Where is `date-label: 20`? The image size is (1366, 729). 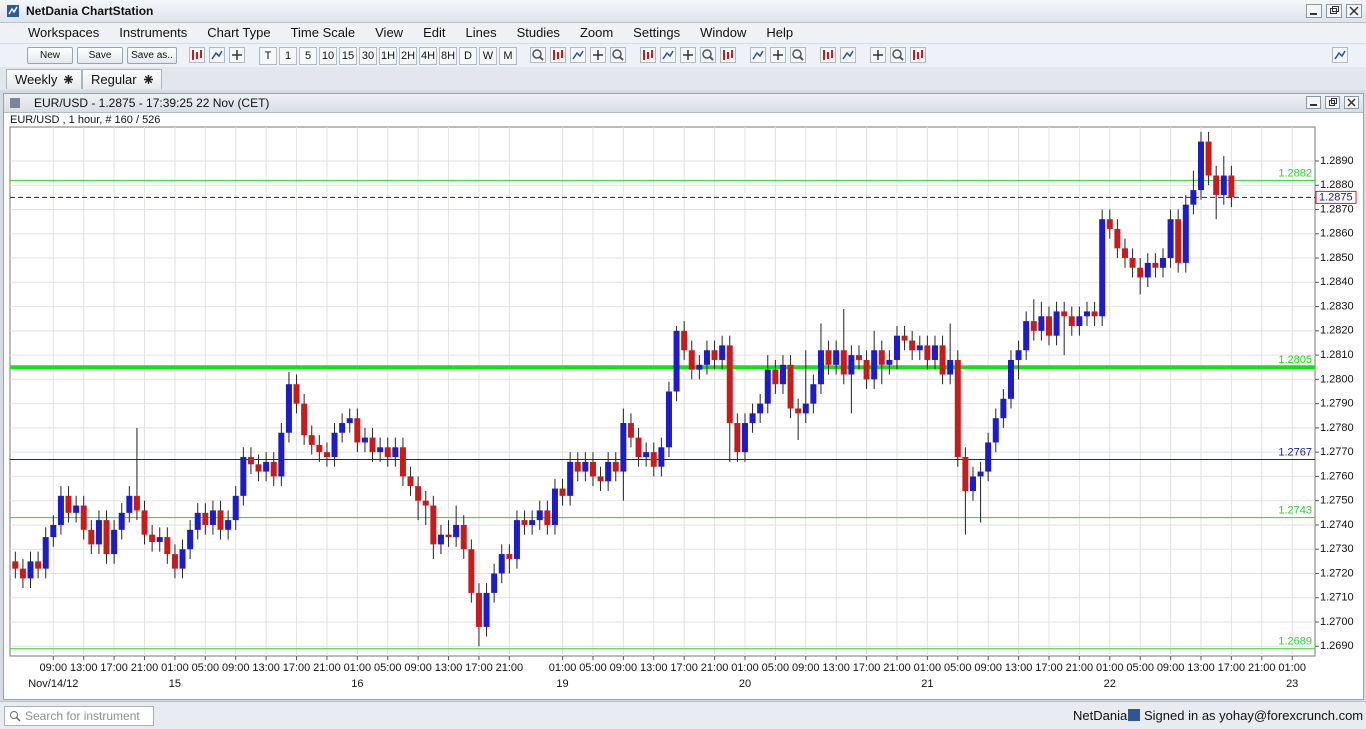
date-label: 20 is located at coordinates (745, 684).